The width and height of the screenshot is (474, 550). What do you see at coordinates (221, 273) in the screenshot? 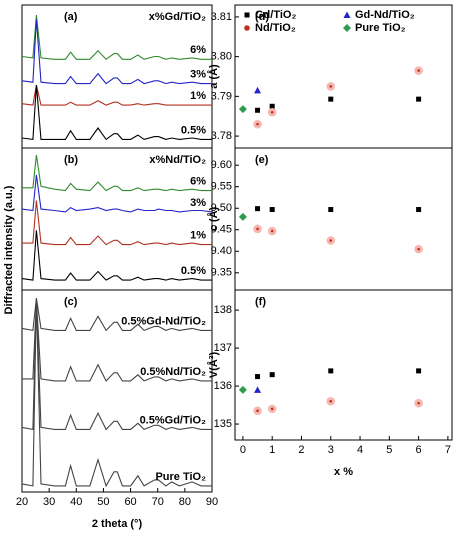
I see `y-tick-label: 9.35` at bounding box center [221, 273].